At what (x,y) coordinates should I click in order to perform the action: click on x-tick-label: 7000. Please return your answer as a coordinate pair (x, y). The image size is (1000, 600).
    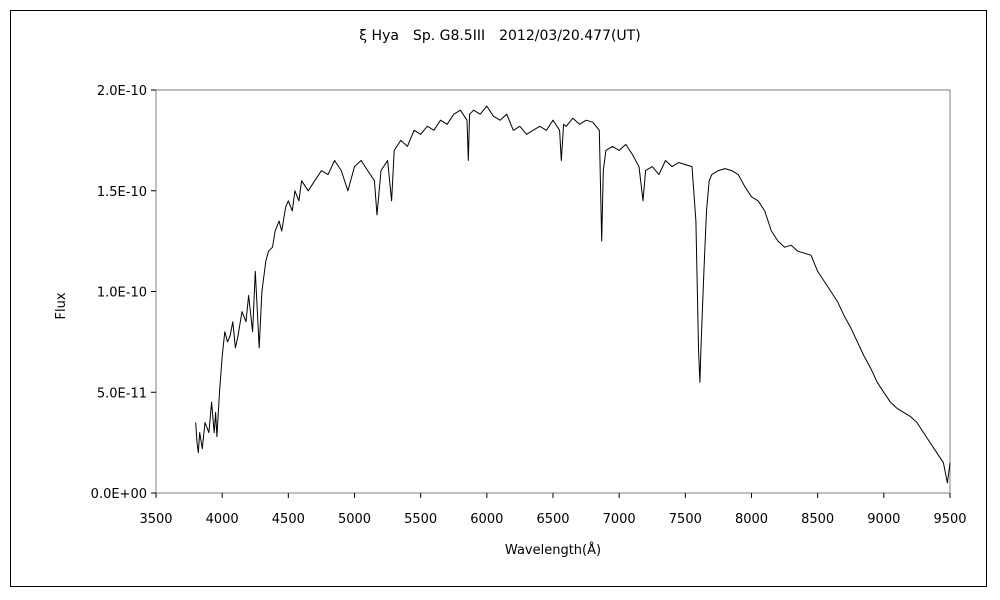
    Looking at the image, I should click on (619, 519).